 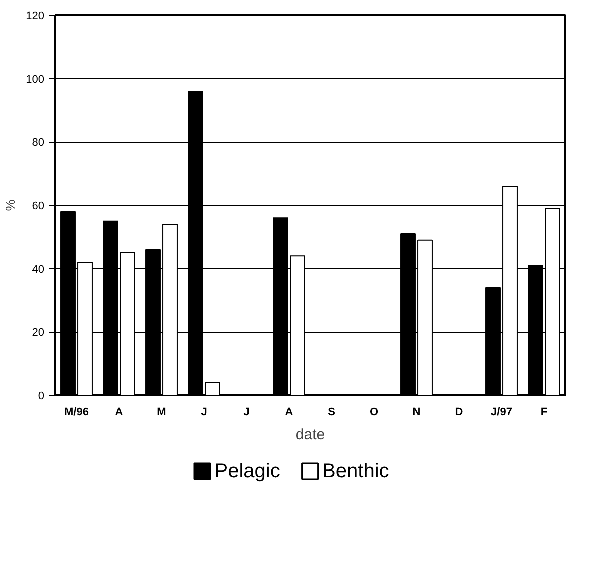 I want to click on x-tick-label: D, so click(x=459, y=412).